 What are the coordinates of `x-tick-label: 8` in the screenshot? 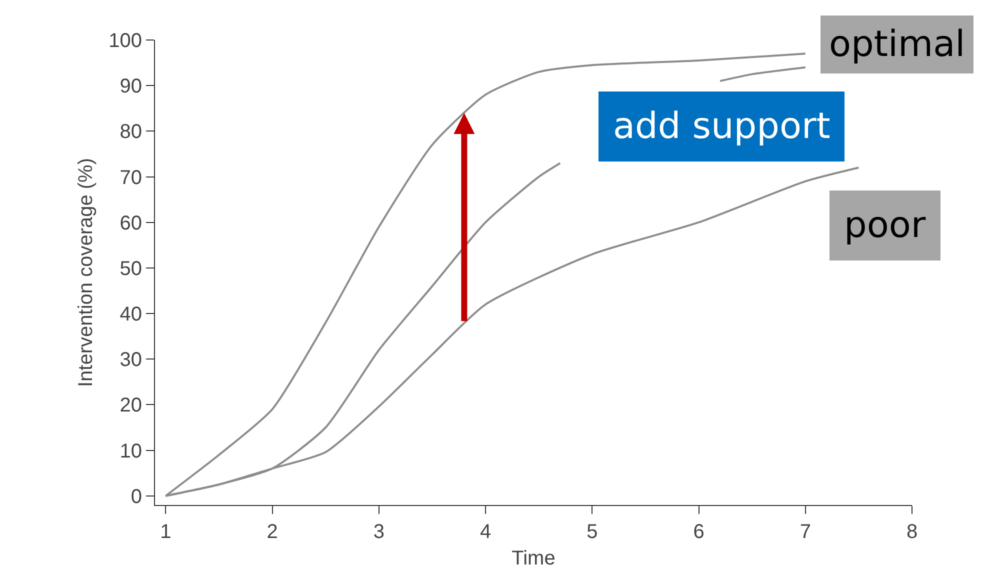 It's located at (912, 532).